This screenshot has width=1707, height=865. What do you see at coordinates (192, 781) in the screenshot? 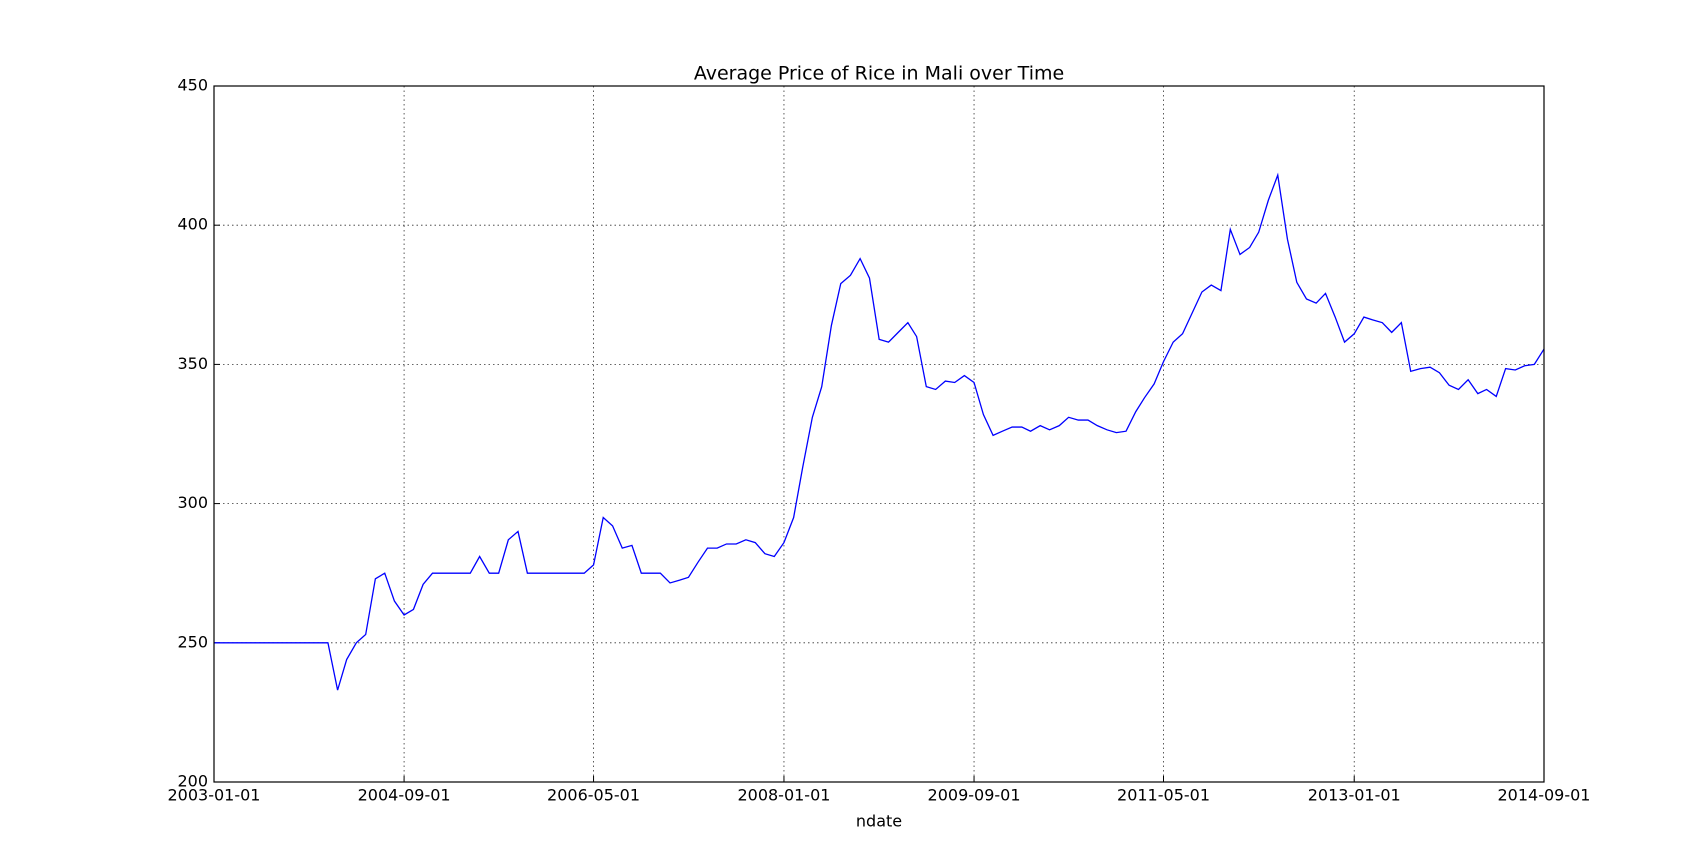
I see `y-tick-label: 200` at bounding box center [192, 781].